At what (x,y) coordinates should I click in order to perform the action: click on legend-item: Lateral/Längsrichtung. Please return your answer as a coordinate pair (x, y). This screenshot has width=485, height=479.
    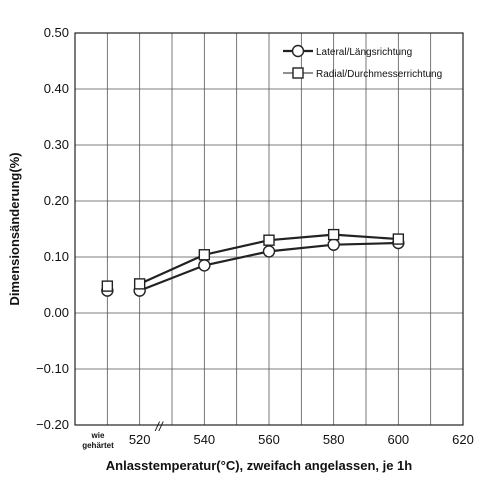
    Looking at the image, I should click on (347, 51).